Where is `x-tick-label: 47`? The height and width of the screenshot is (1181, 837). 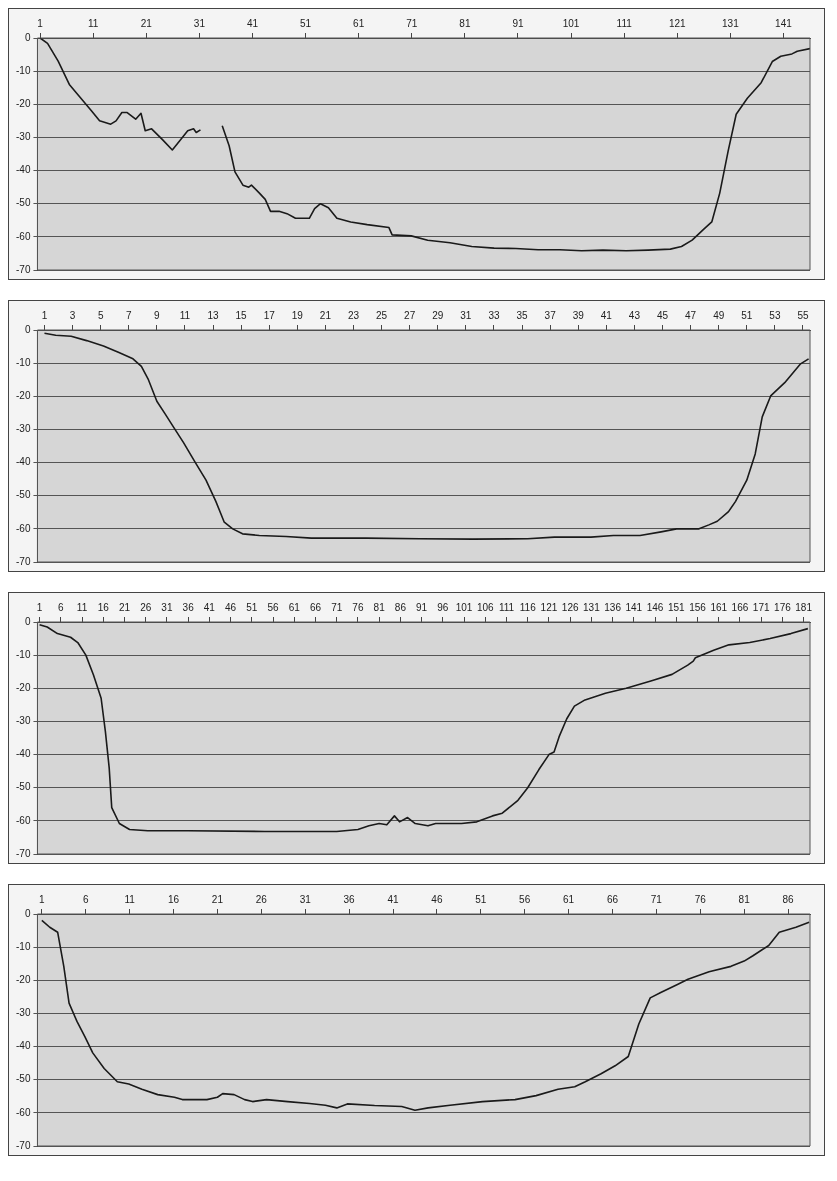 x-tick-label: 47 is located at coordinates (691, 315).